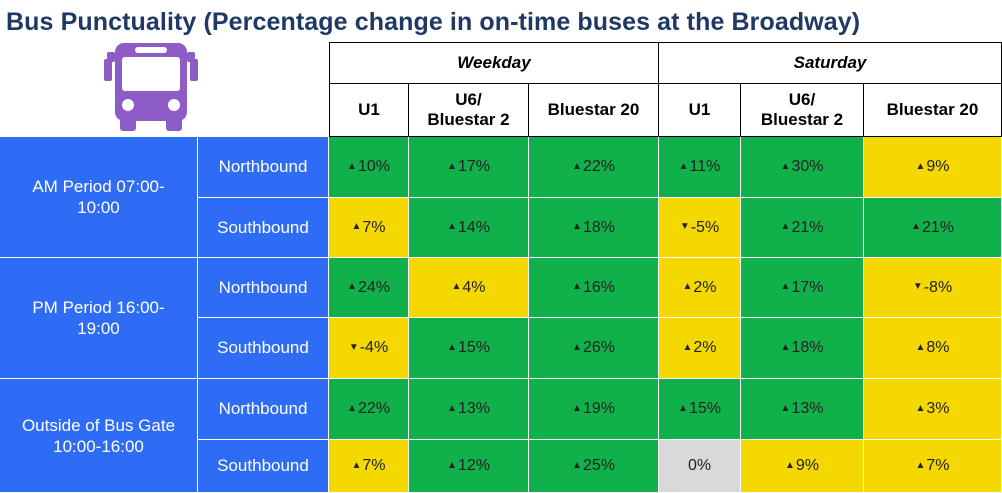 The width and height of the screenshot is (1002, 493). What do you see at coordinates (938, 287) in the screenshot?
I see `value-text: -8%` at bounding box center [938, 287].